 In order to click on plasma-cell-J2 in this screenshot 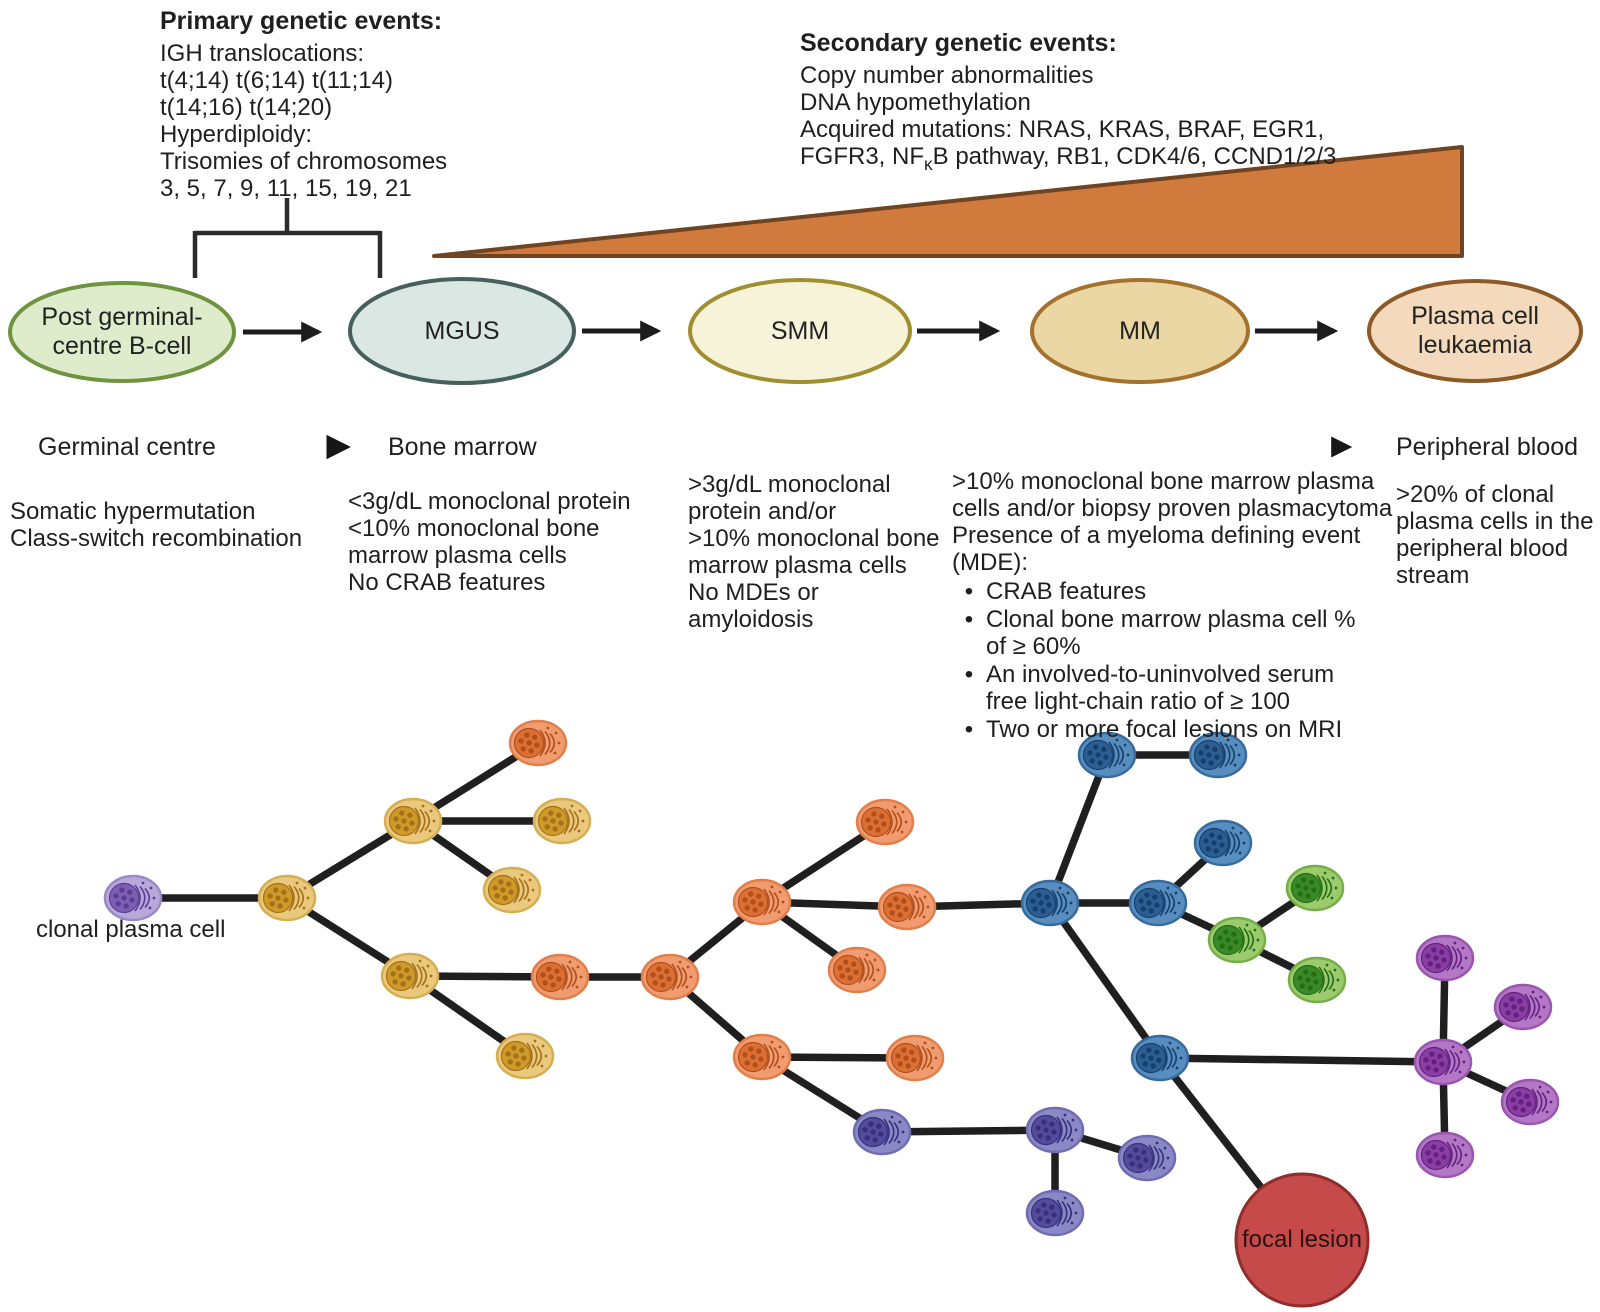, I will do `click(1317, 980)`.